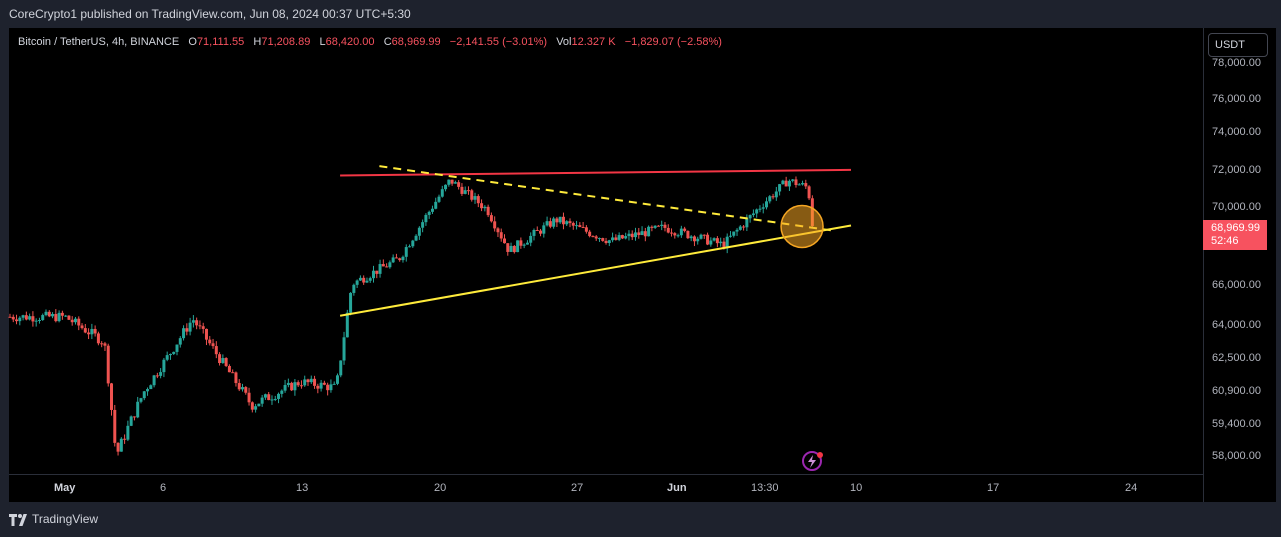  What do you see at coordinates (596, 172) in the screenshot?
I see `resistance-trendline` at bounding box center [596, 172].